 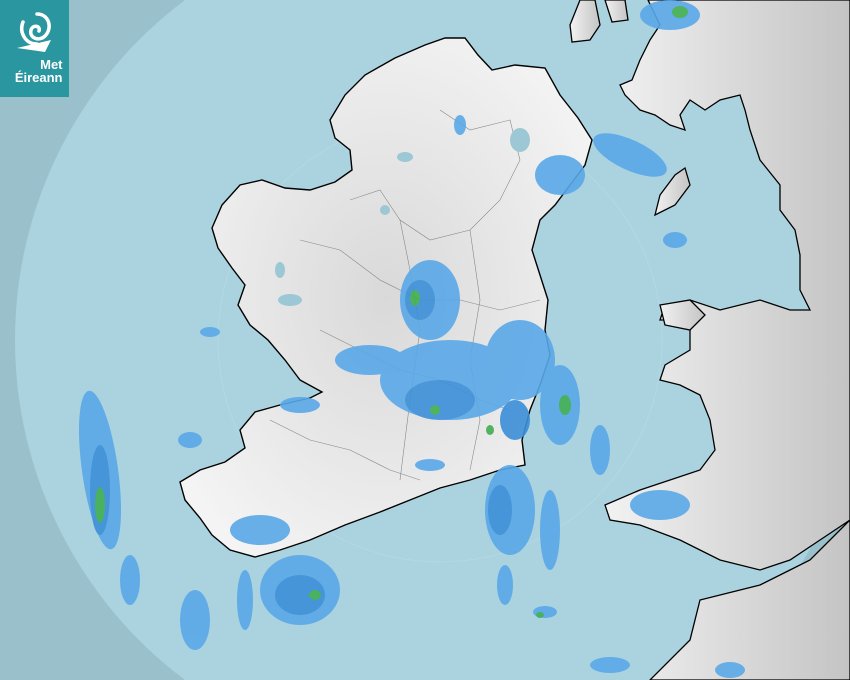 What do you see at coordinates (51, 64) in the screenshot?
I see `logo-text-met: Met` at bounding box center [51, 64].